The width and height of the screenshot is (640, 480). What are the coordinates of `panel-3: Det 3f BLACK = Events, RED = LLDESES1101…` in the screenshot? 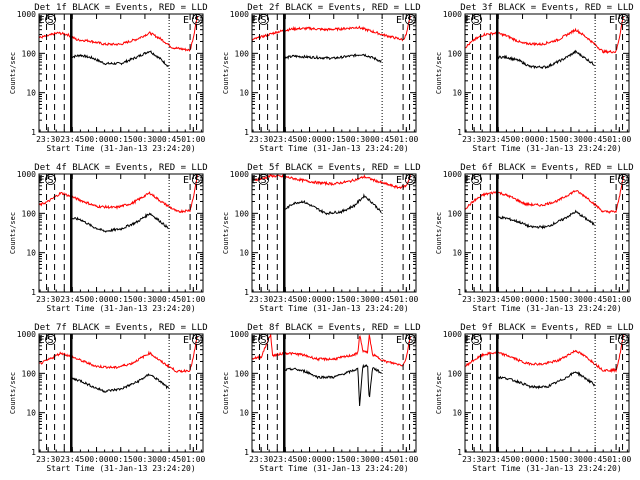 It's located at (534, 78).